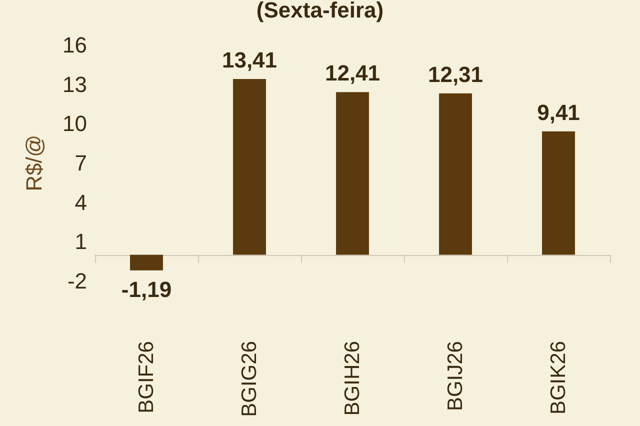  What do you see at coordinates (146, 289) in the screenshot?
I see `data-label: -1,19` at bounding box center [146, 289].